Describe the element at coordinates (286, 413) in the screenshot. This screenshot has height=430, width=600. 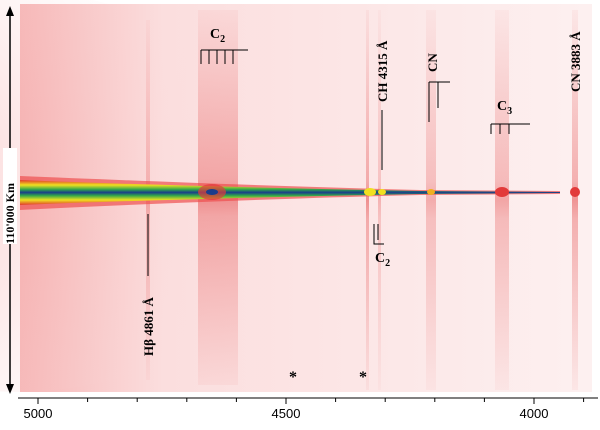
I see `tick-label-4500: 4500` at that location.